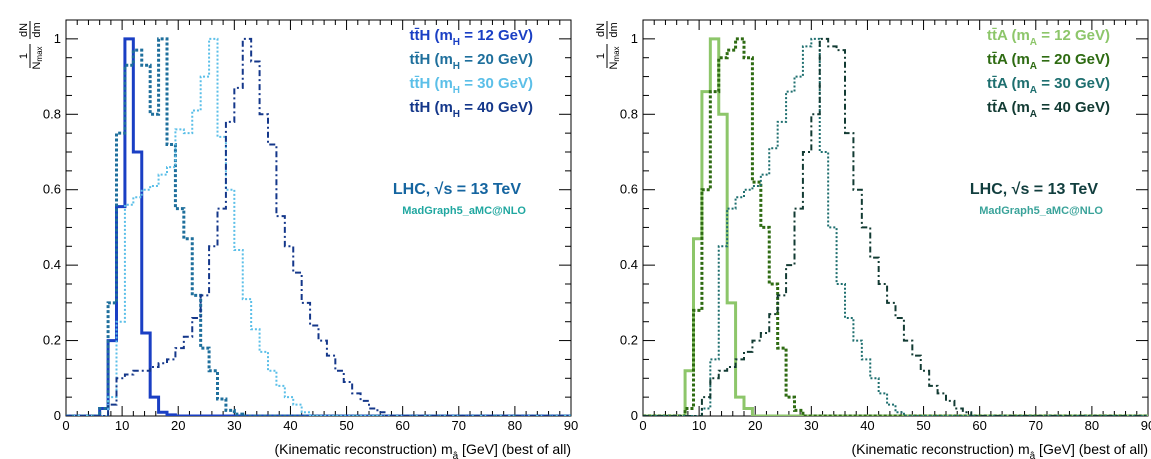 This screenshot has width=1151, height=459. What do you see at coordinates (471, 85) in the screenshot?
I see `legend-entry-3: tt̄H (mH = 30 GeV)` at bounding box center [471, 85].